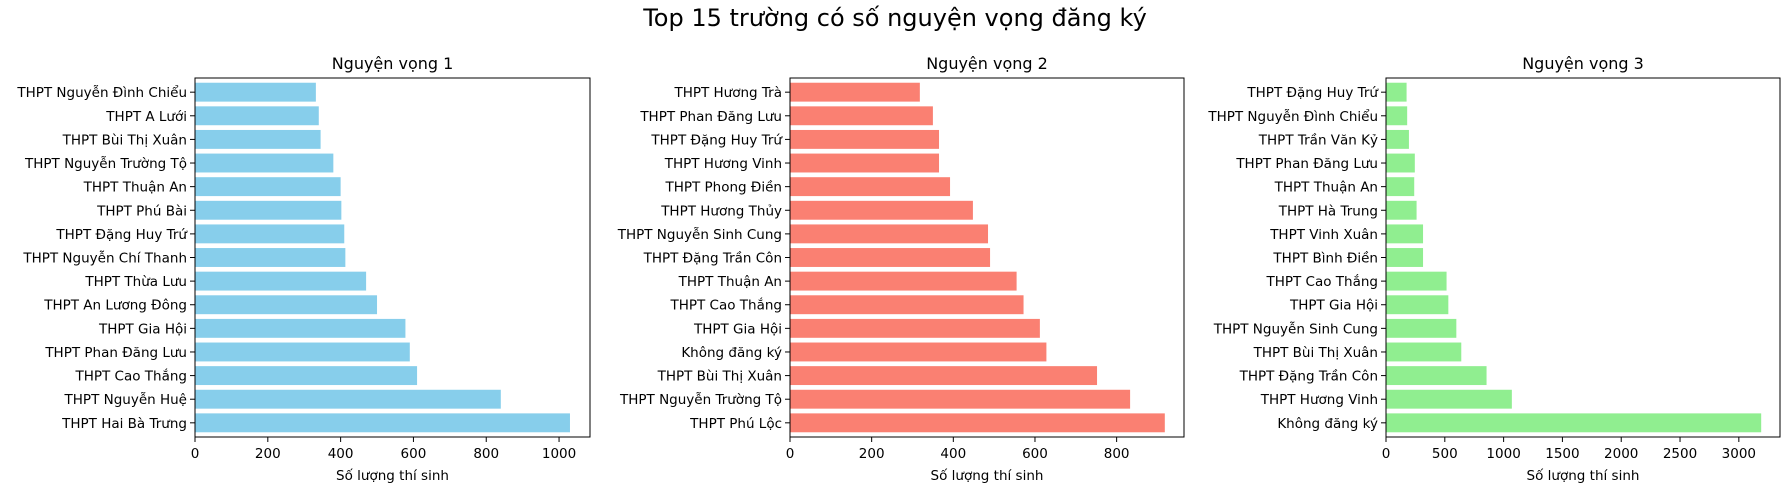  Describe the element at coordinates (1323, 235) in the screenshot. I see `ytick-label: THPT Vinh Xuân` at that location.